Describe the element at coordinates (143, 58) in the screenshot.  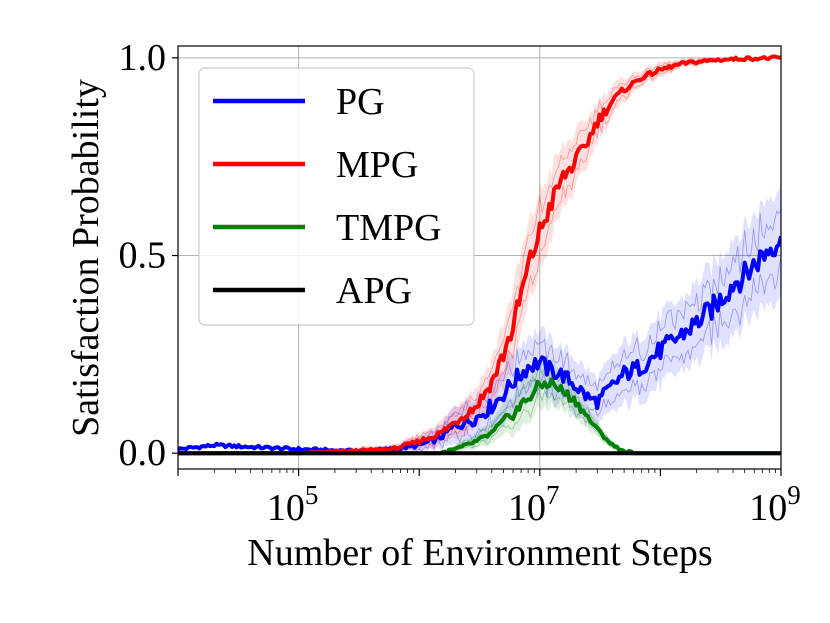
I see `y-tick-label: 1.0` at that location.